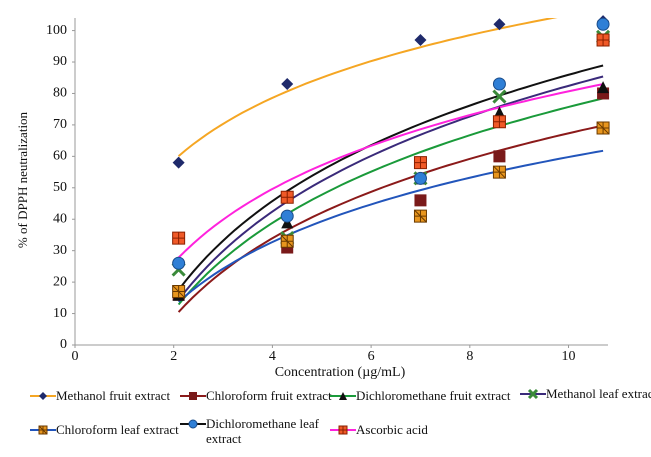 The width and height of the screenshot is (651, 457). Describe the element at coordinates (60, 156) in the screenshot. I see `y-tick-label: 60` at that location.